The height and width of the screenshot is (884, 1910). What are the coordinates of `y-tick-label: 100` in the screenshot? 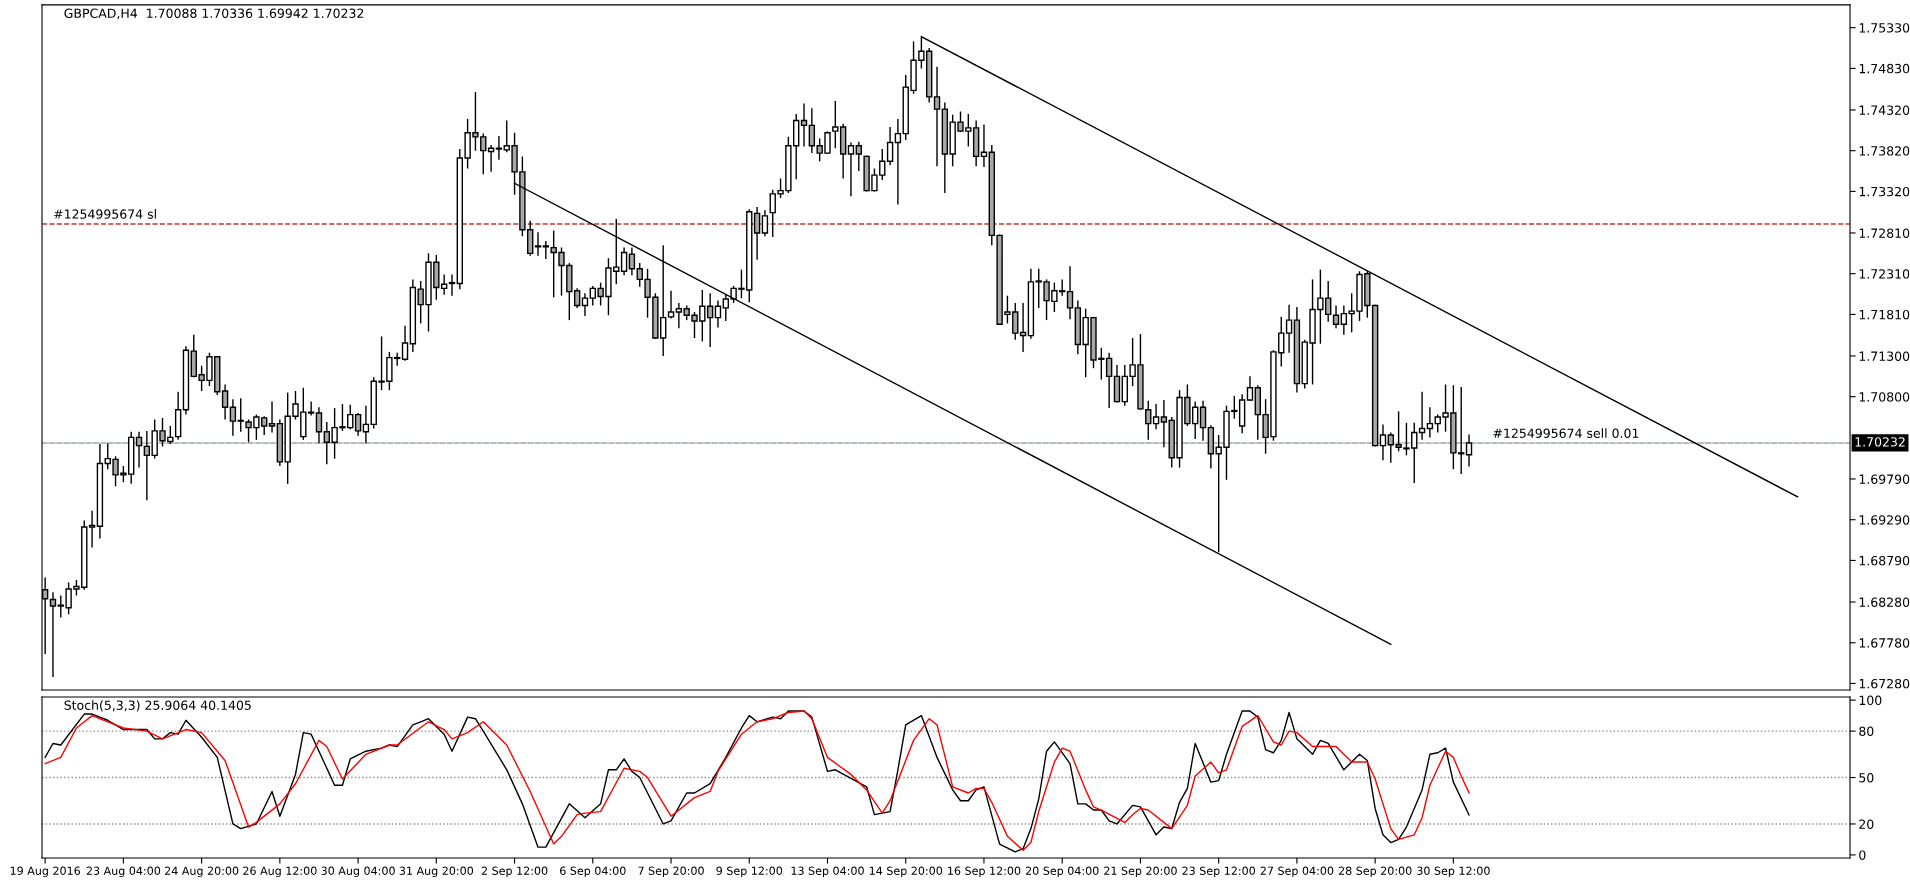 It's located at (1870, 700).